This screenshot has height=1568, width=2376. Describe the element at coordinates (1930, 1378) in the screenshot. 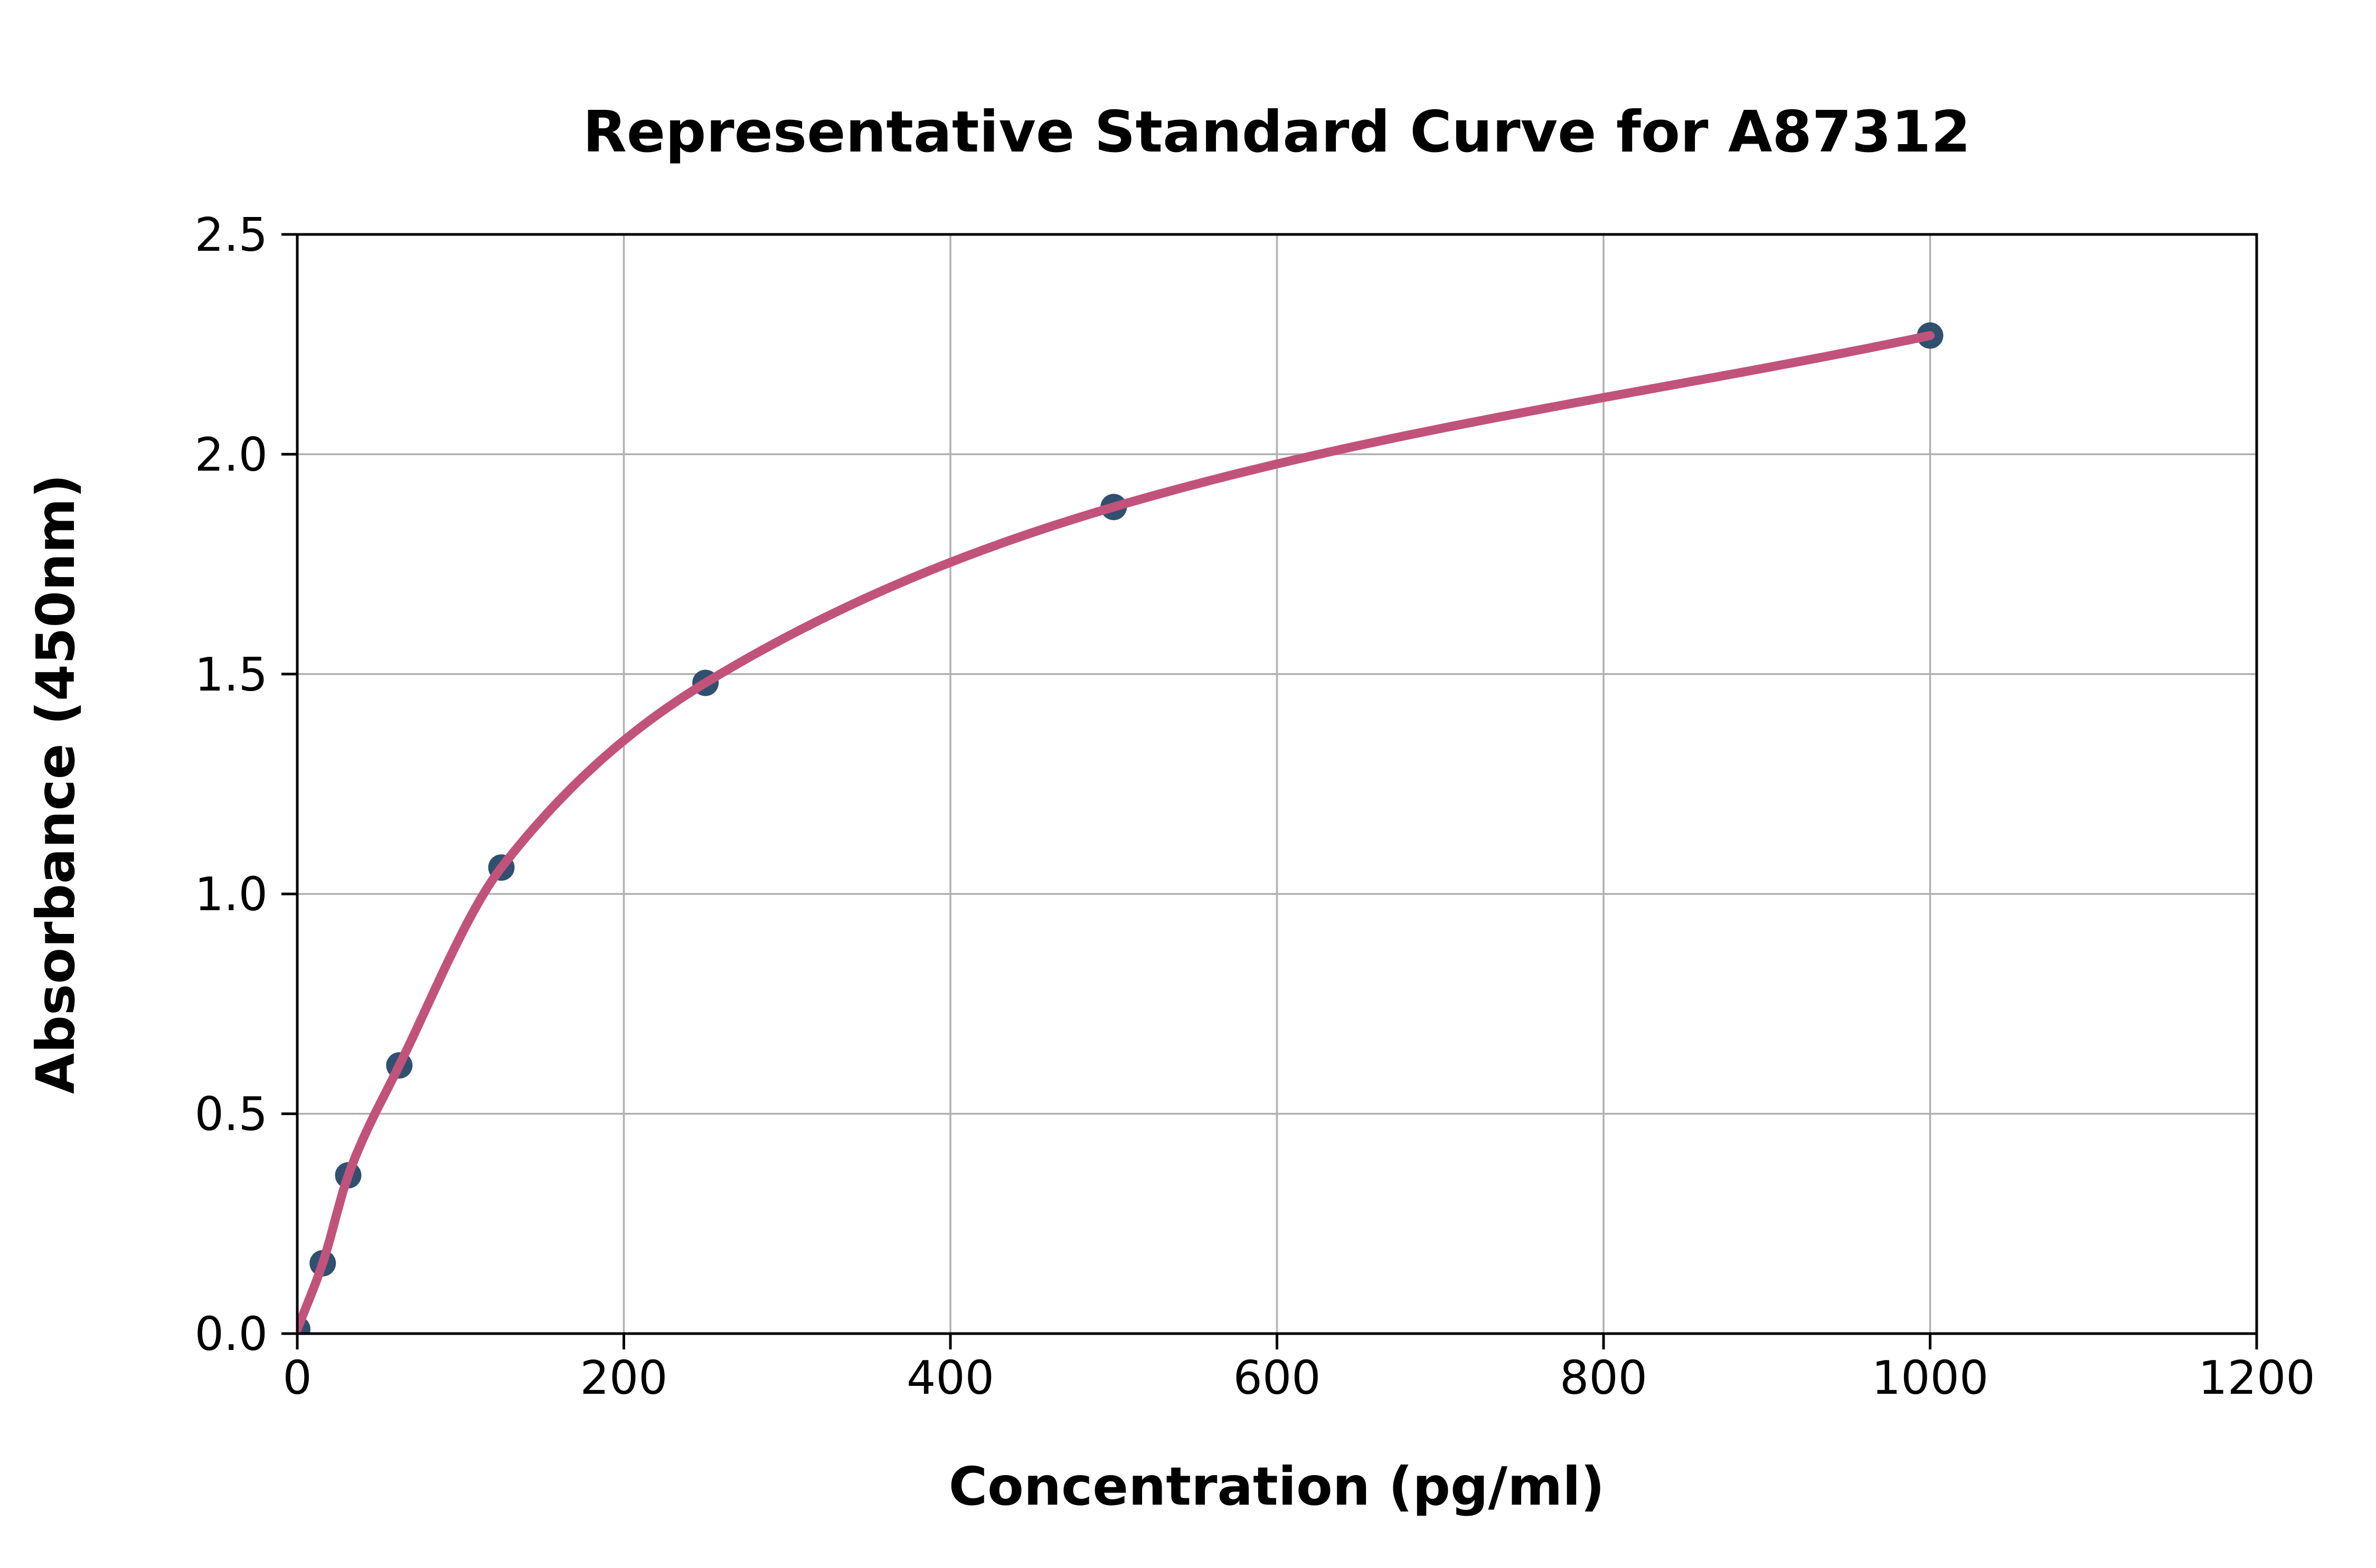

I see `x-tick-label: 1000` at that location.